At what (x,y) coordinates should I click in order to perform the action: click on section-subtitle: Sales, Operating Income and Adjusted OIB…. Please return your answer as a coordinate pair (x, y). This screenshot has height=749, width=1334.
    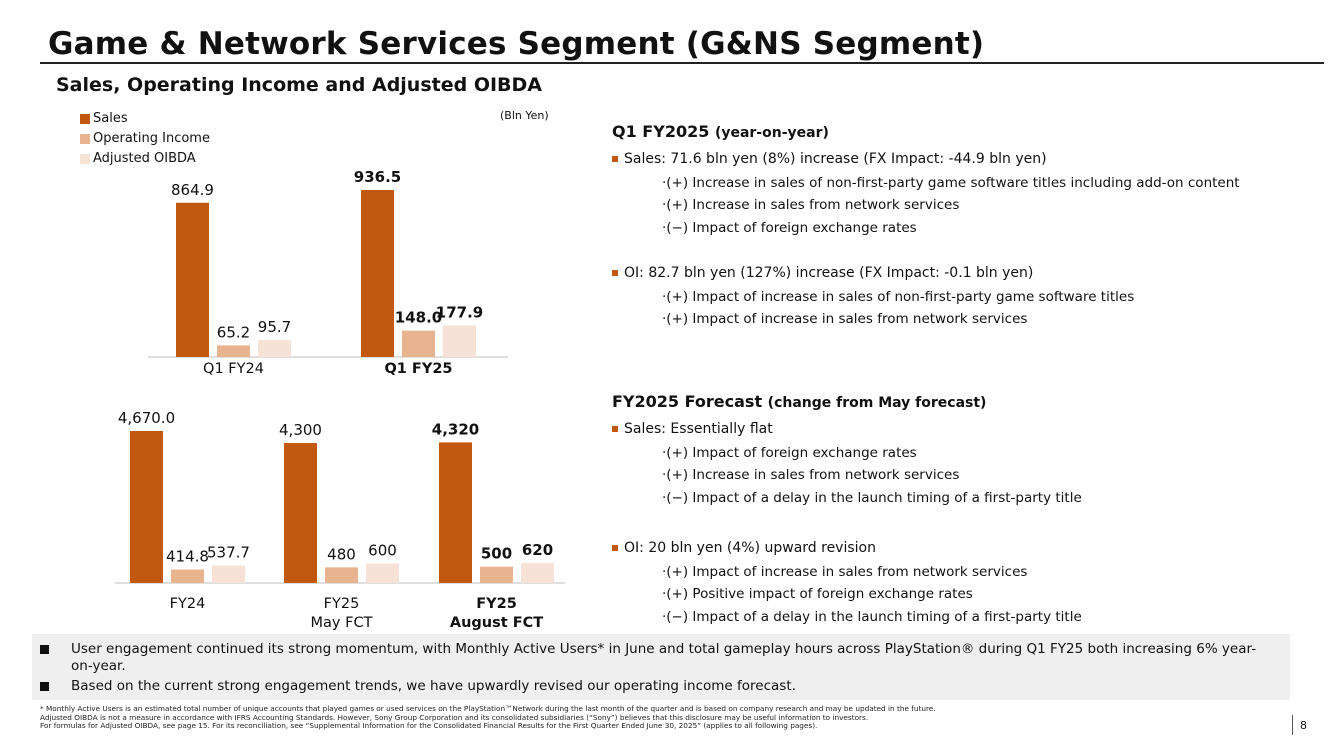
    Looking at the image, I should click on (299, 85).